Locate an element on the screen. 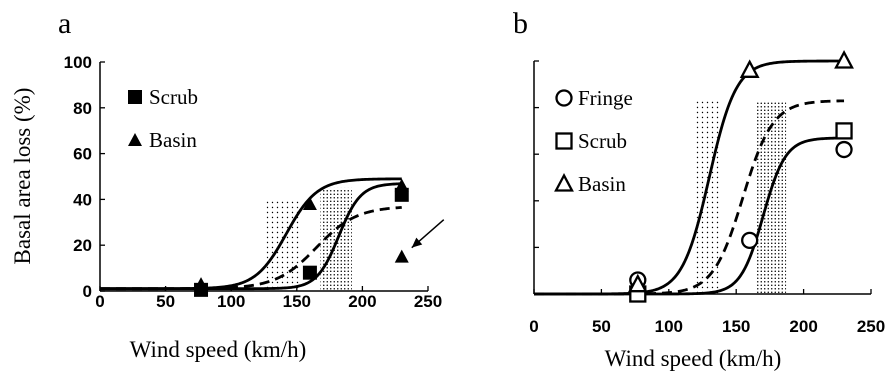 Image resolution: width=890 pixels, height=379 pixels. panel-b-x-tick-label: 0 is located at coordinates (533, 326).